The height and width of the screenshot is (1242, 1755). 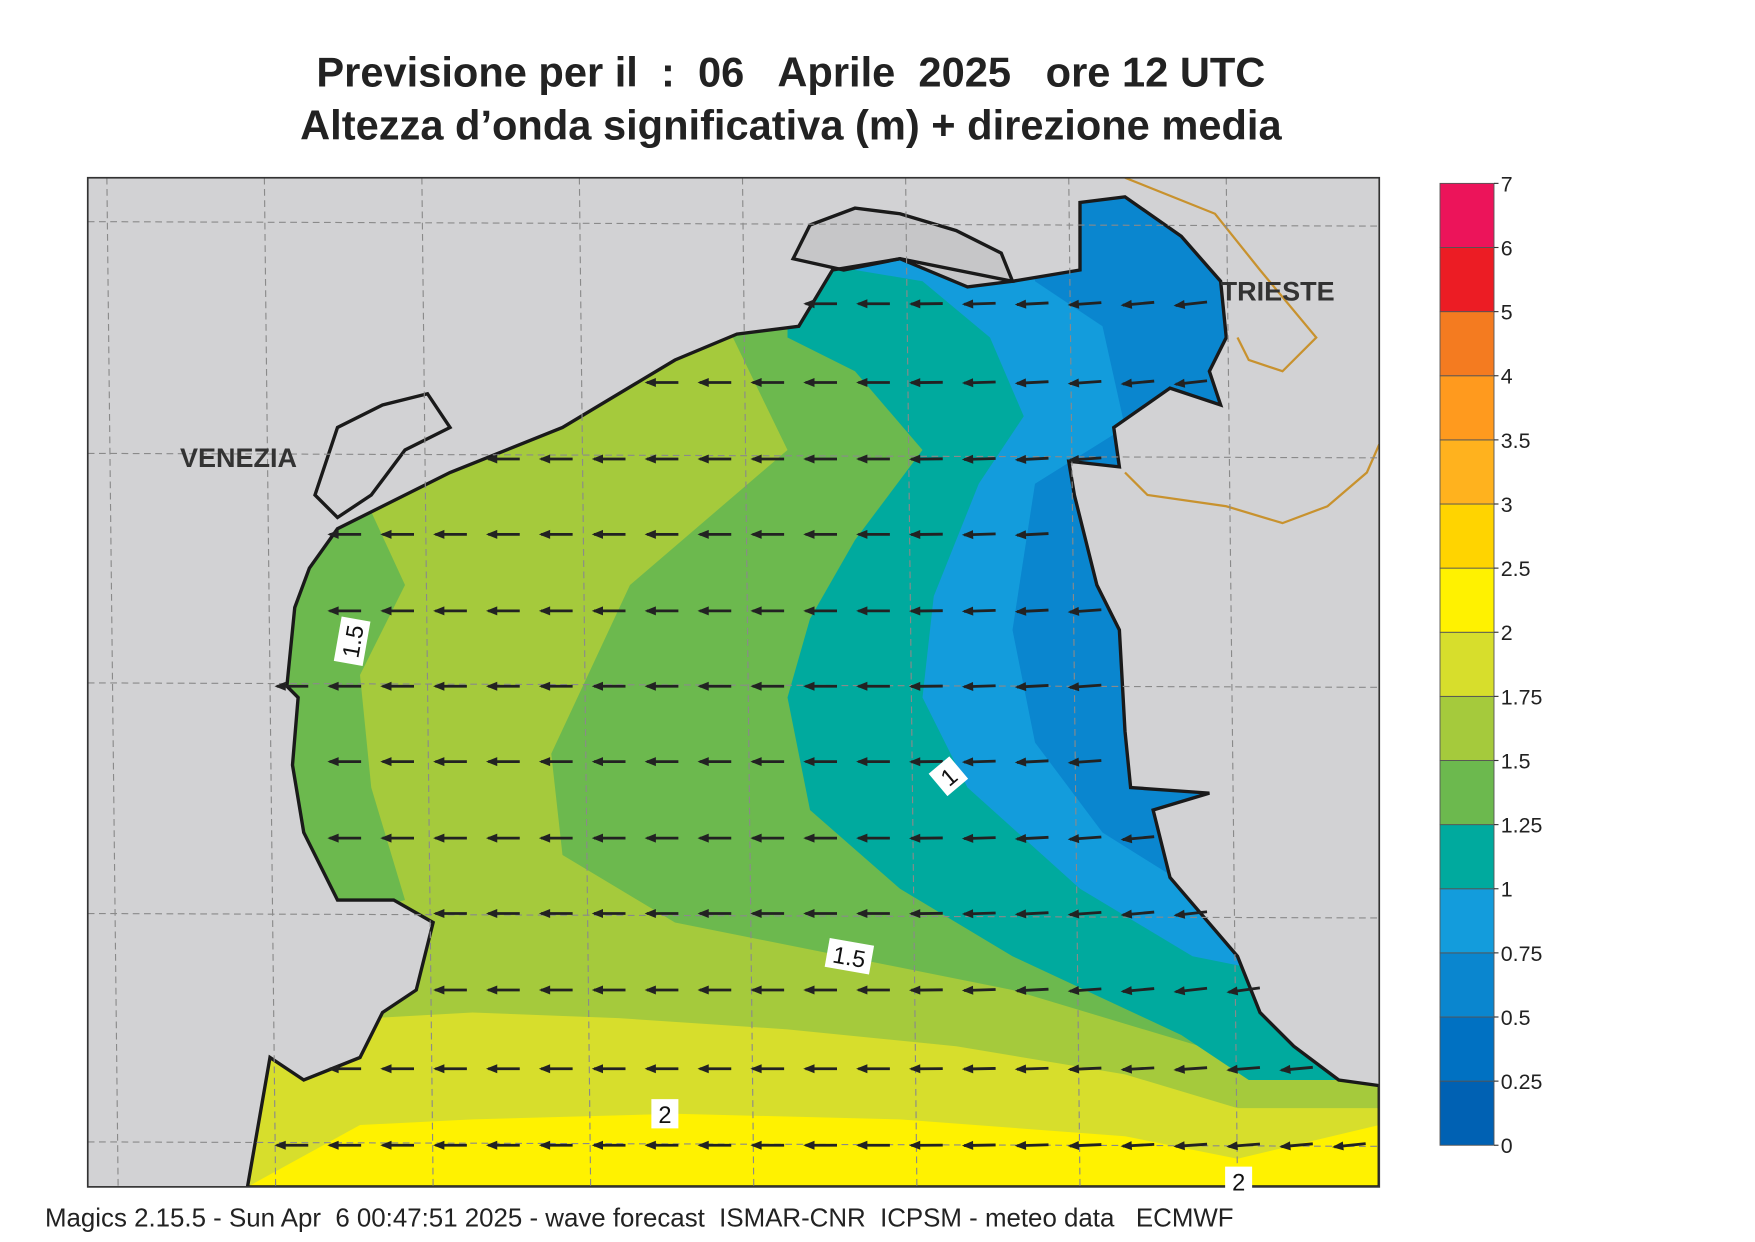 What do you see at coordinates (1516, 1018) in the screenshot?
I see `colorbar-label: 0.5` at bounding box center [1516, 1018].